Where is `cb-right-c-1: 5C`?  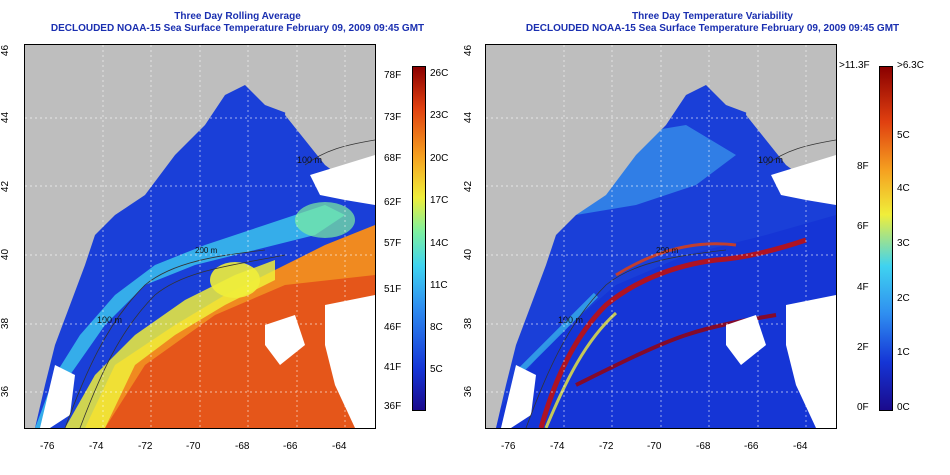 cb-right-c-1: 5C is located at coordinates (903, 135).